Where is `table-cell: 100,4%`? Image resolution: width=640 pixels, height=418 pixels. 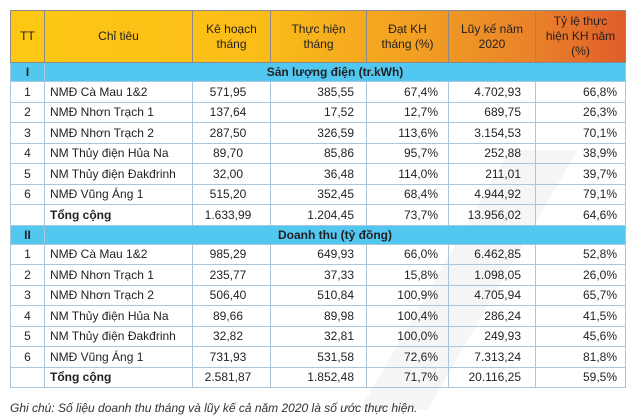
table-cell: 100,4% is located at coordinates (407, 316).